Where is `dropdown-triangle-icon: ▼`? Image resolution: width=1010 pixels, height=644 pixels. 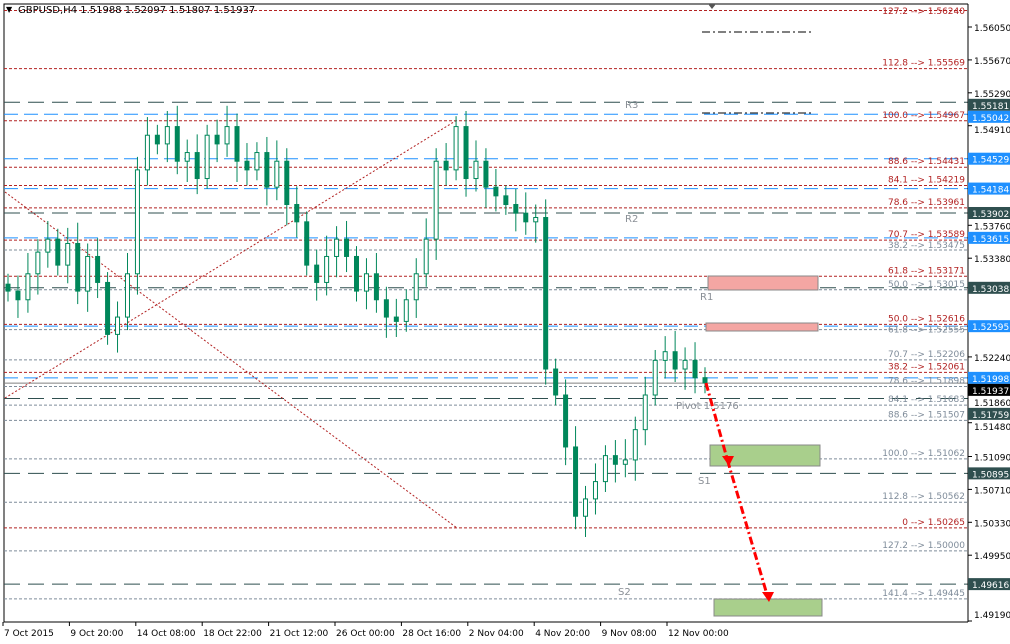
dropdown-triangle-icon: ▼ is located at coordinates (9, 9).